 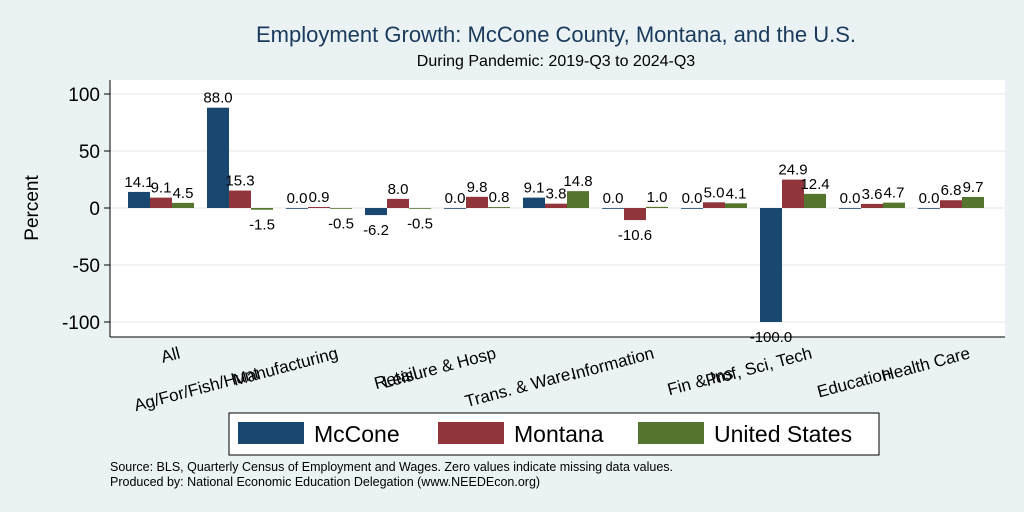 I want to click on chart-subtitle: During Pandemic: 2019-Q3 to 2024-Q3, so click(x=556, y=61).